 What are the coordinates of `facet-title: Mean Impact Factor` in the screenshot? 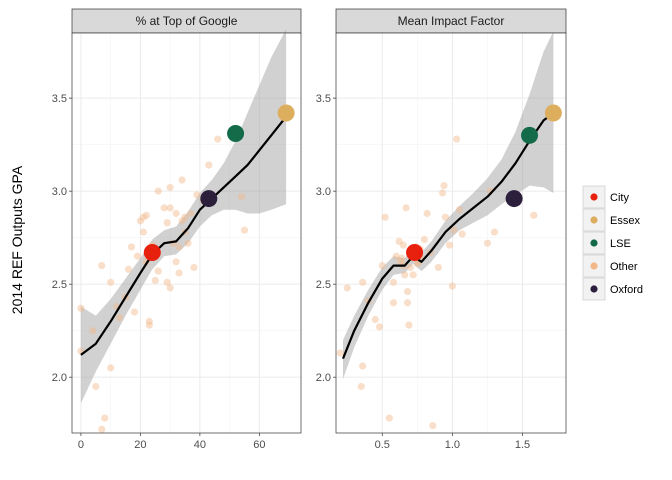 It's located at (451, 21).